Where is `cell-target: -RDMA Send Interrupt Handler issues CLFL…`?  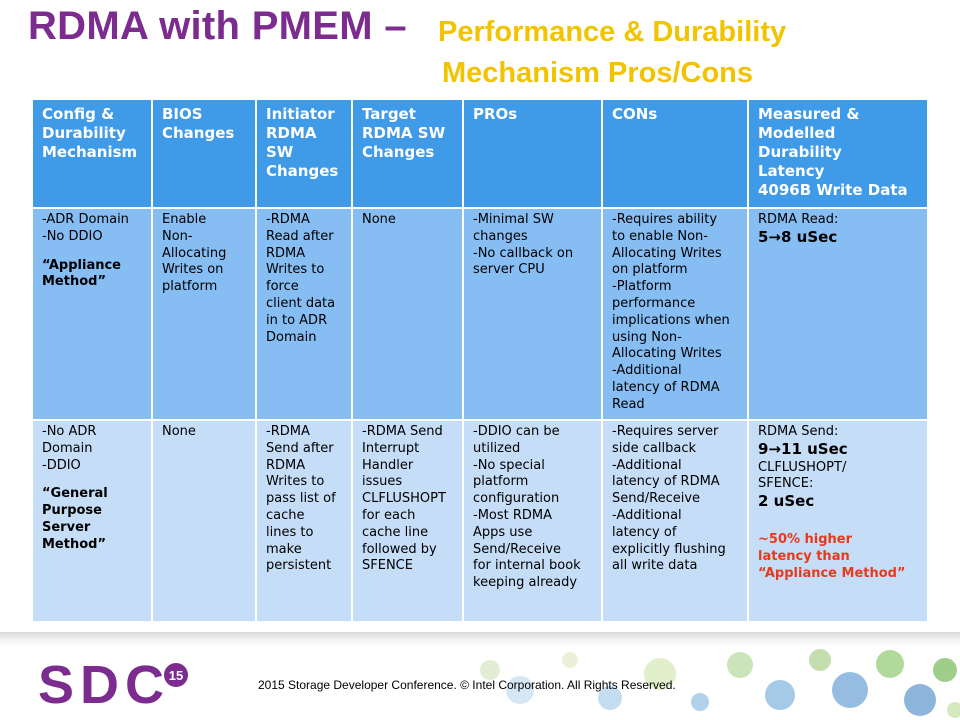
cell-target: -RDMA Send Interrupt Handler issues CLFL… is located at coordinates (407, 521).